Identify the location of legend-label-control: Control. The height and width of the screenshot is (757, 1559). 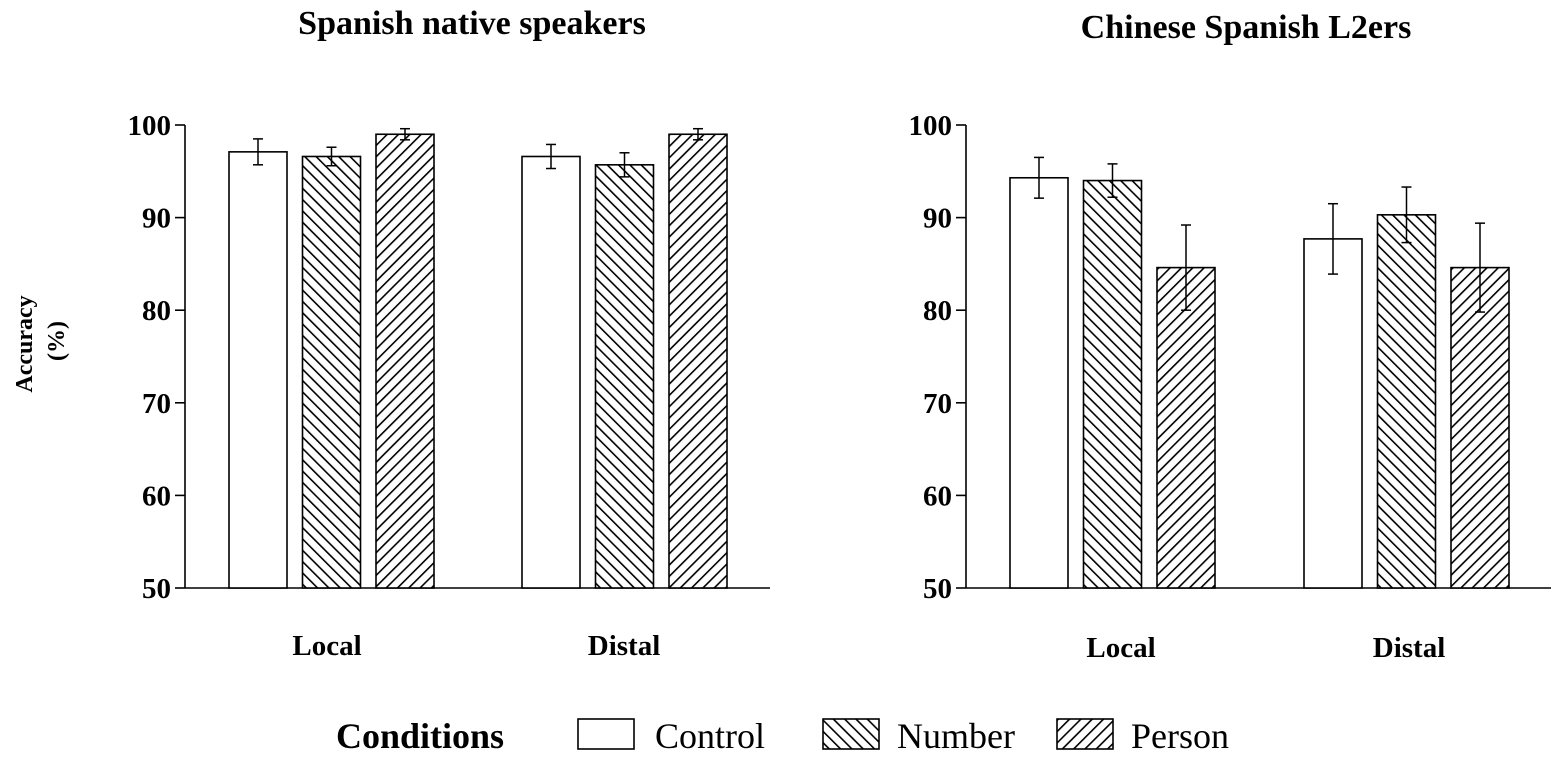
(710, 736).